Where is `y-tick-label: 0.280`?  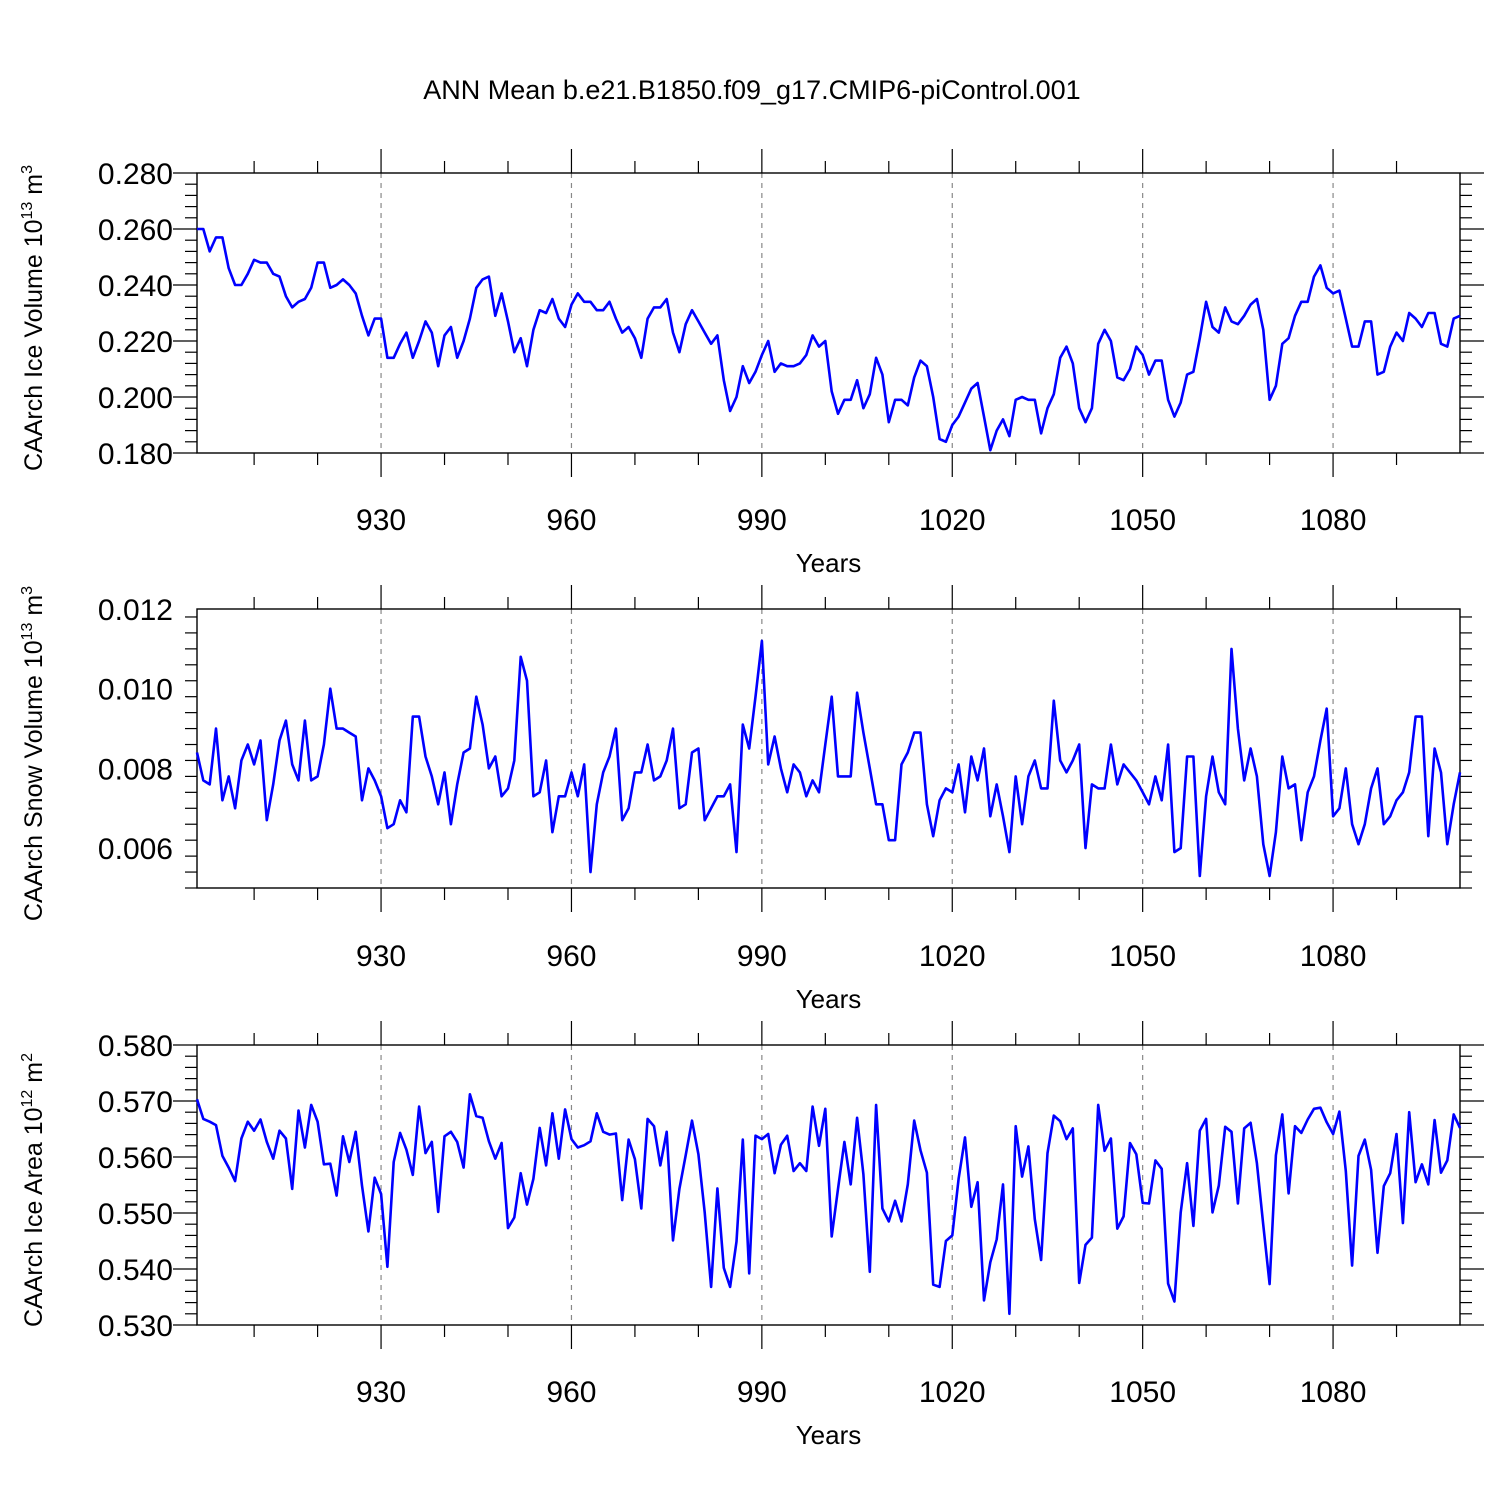 y-tick-label: 0.280 is located at coordinates (135, 174).